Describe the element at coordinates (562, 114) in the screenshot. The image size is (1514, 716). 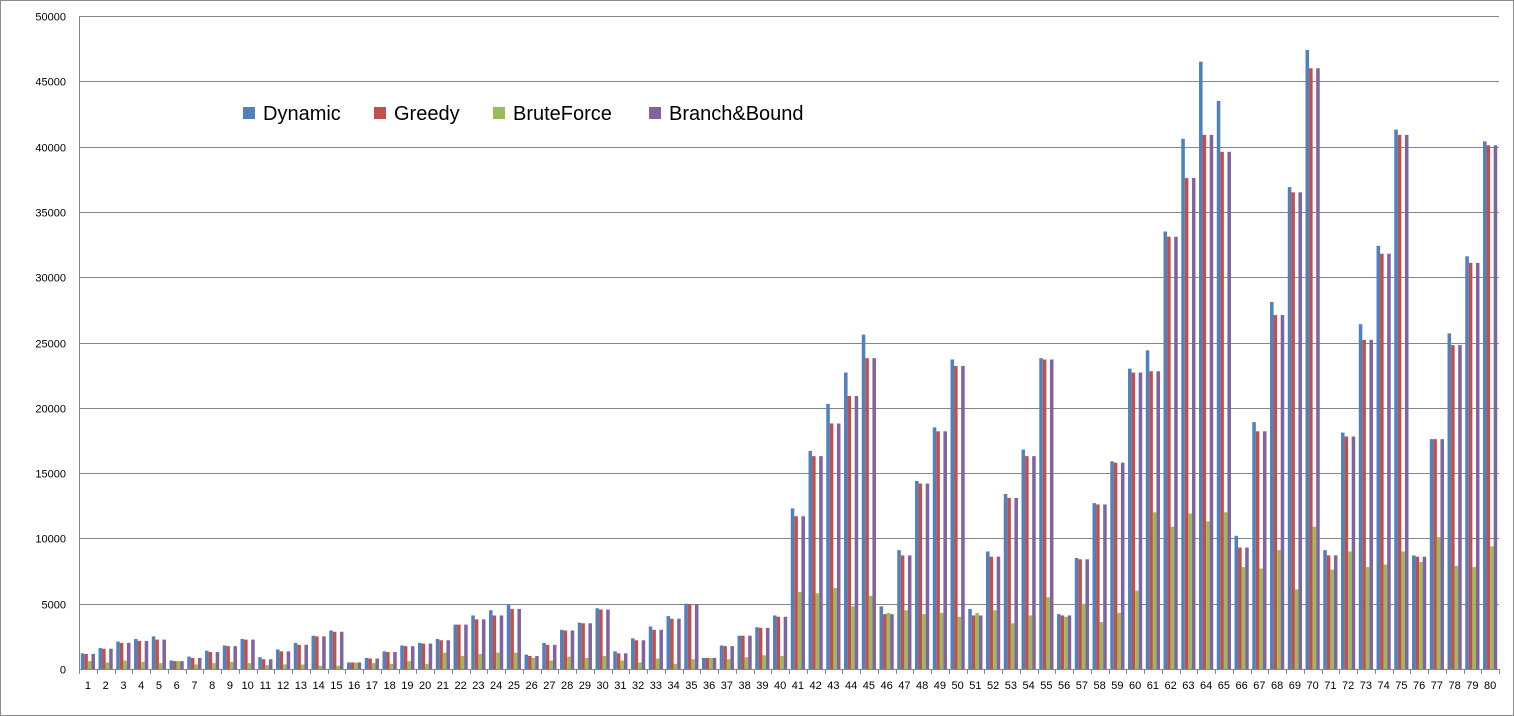
I see `legend-label: BruteForce` at that location.